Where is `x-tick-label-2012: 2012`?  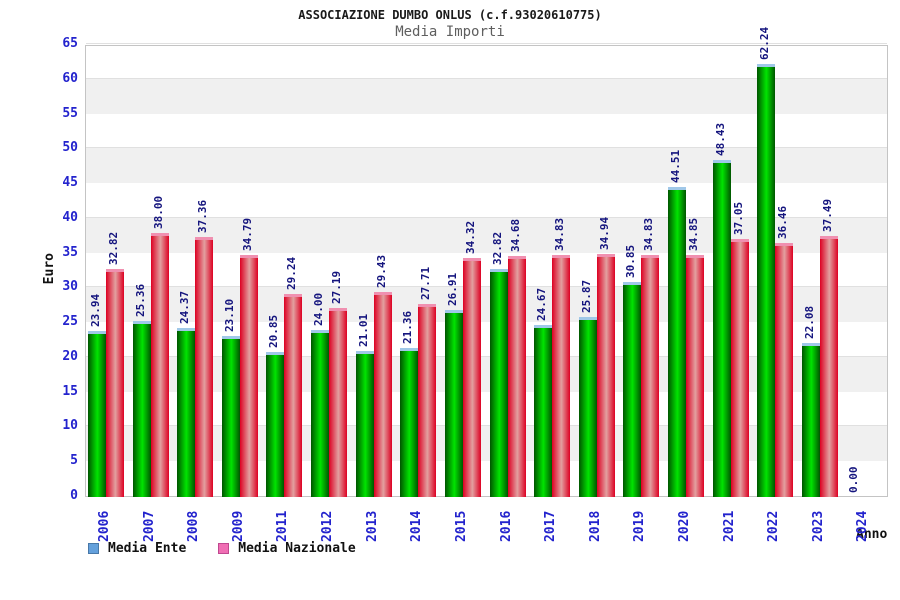
x-tick-label-2012: 2012 is located at coordinates (328, 526).